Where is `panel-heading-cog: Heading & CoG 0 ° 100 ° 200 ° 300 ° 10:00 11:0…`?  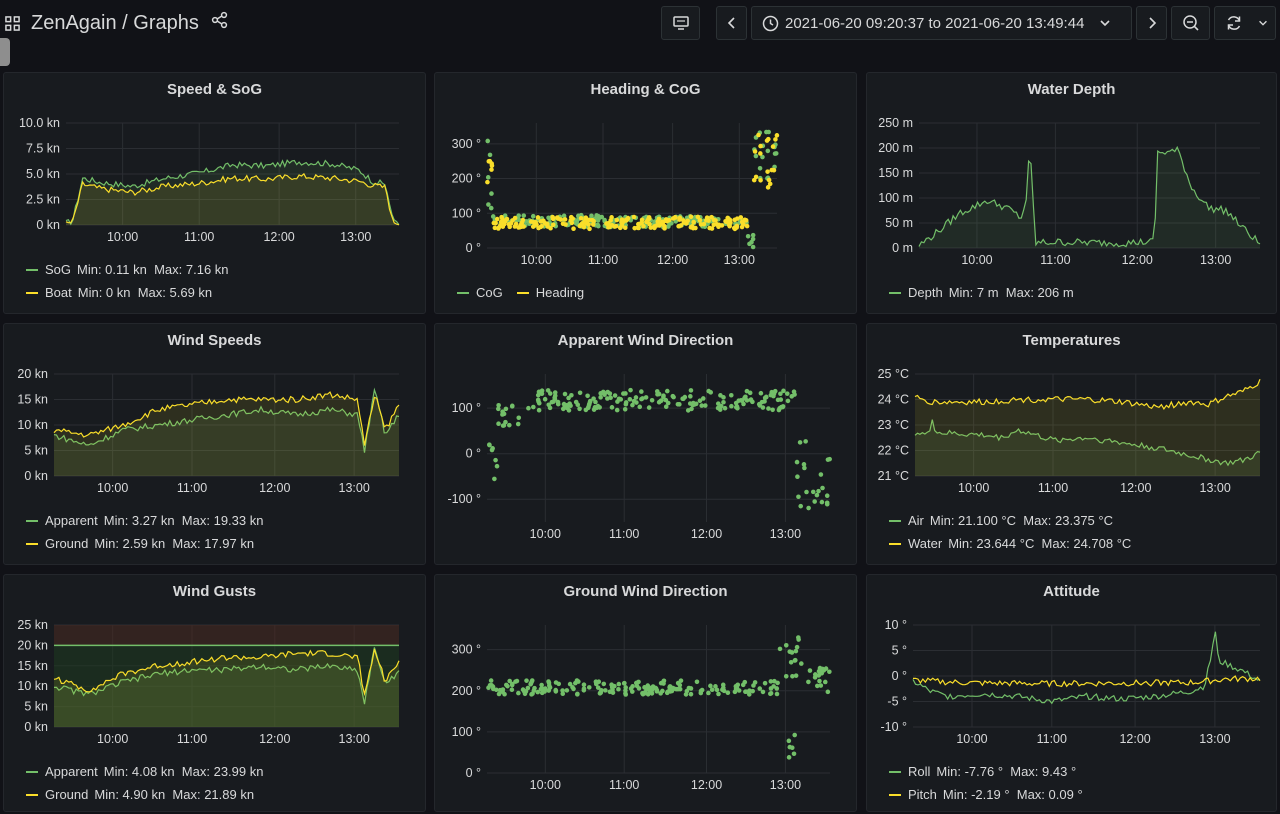 panel-heading-cog: Heading & CoG 0 ° 100 ° 200 ° 300 ° 10:00 11:0… is located at coordinates (645, 193).